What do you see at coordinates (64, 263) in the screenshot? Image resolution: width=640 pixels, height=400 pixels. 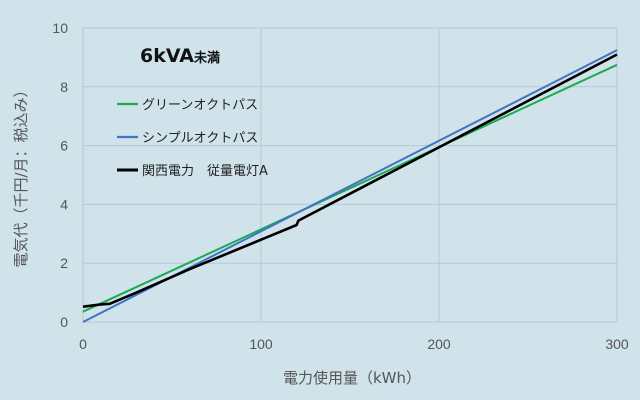 I see `y-tick-label: 2` at bounding box center [64, 263].